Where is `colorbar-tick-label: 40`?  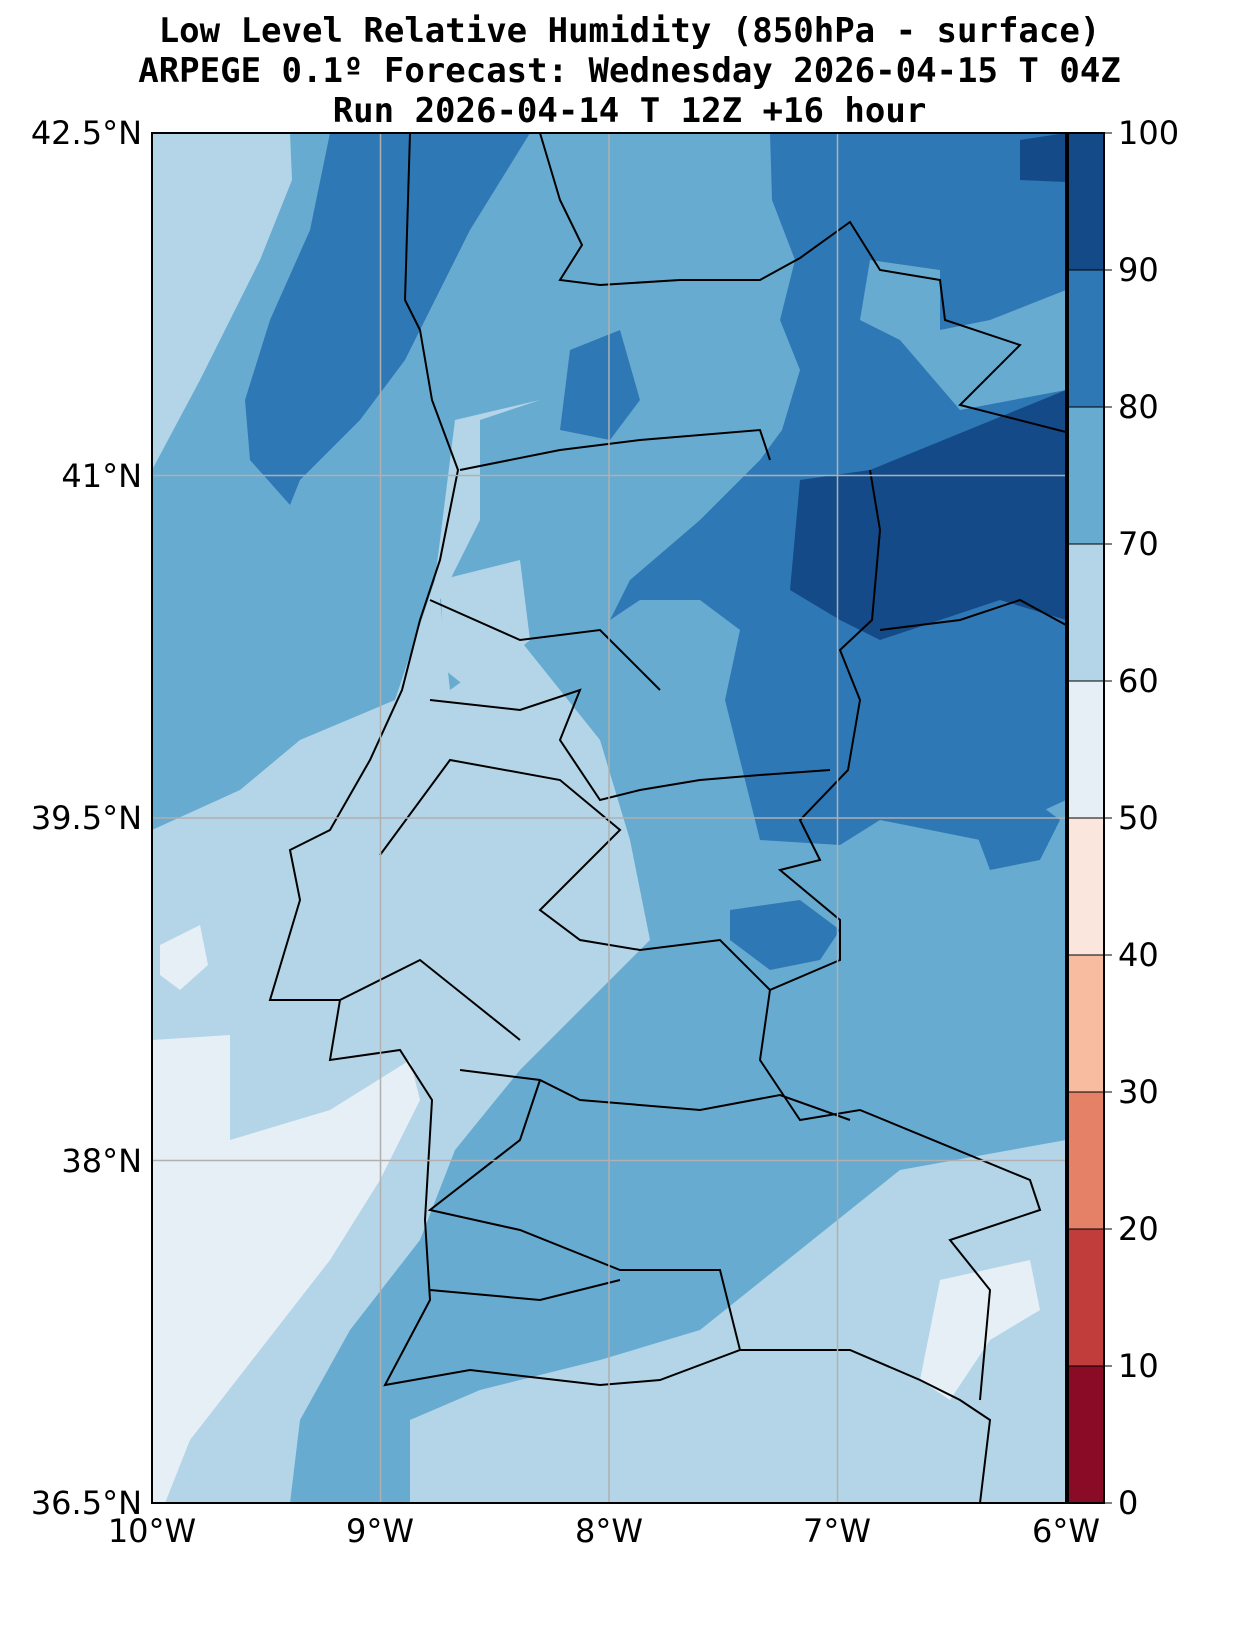
colorbar-tick-label: 40 is located at coordinates (1138, 955).